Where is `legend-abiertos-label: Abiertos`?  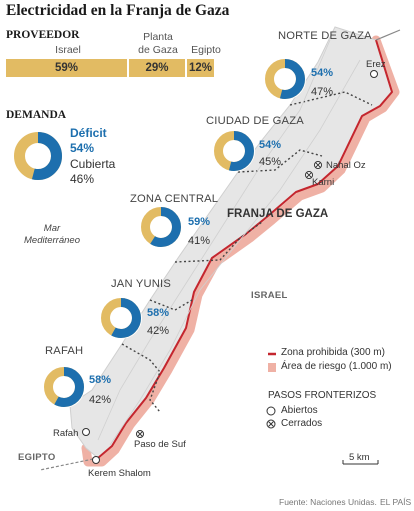 legend-abiertos-label: Abiertos is located at coordinates (299, 410).